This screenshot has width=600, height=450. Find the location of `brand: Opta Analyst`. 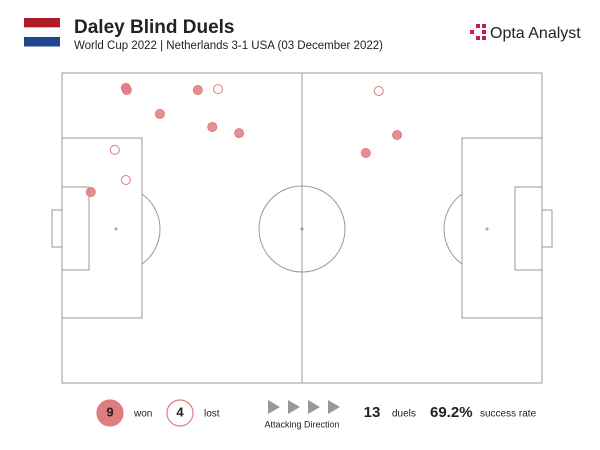

brand: Opta Analyst is located at coordinates (535, 33).